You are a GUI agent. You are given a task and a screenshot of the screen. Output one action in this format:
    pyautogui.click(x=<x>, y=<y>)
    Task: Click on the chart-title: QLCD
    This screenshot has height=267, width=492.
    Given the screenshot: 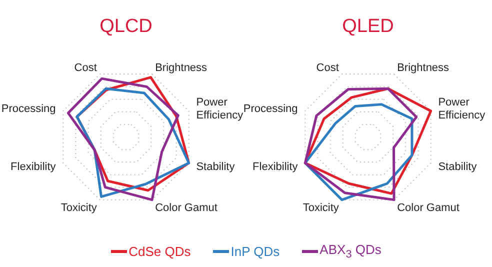 What is the action you would take?
    pyautogui.click(x=126, y=27)
    